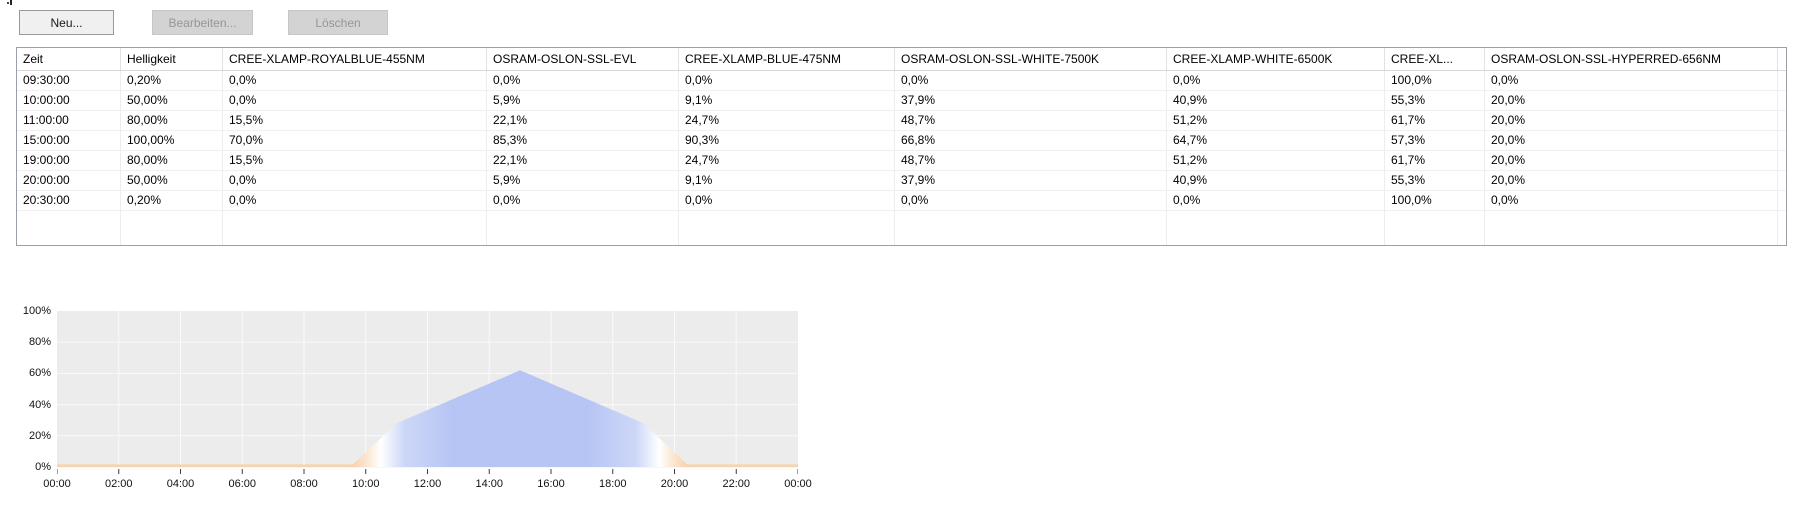  What do you see at coordinates (427, 484) in the screenshot?
I see `x-axis-tick-label: 12:00` at bounding box center [427, 484].